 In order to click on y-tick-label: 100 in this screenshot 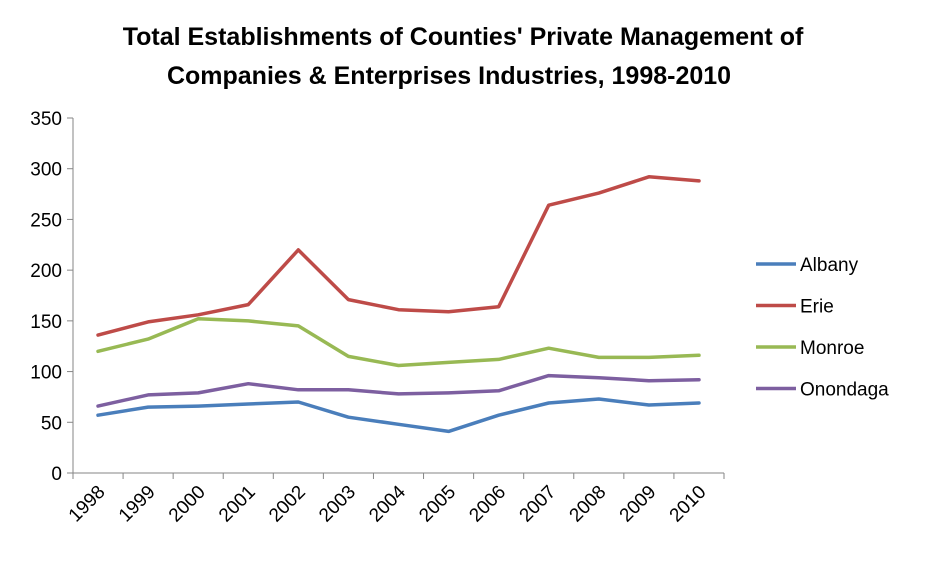, I will do `click(46, 373)`.